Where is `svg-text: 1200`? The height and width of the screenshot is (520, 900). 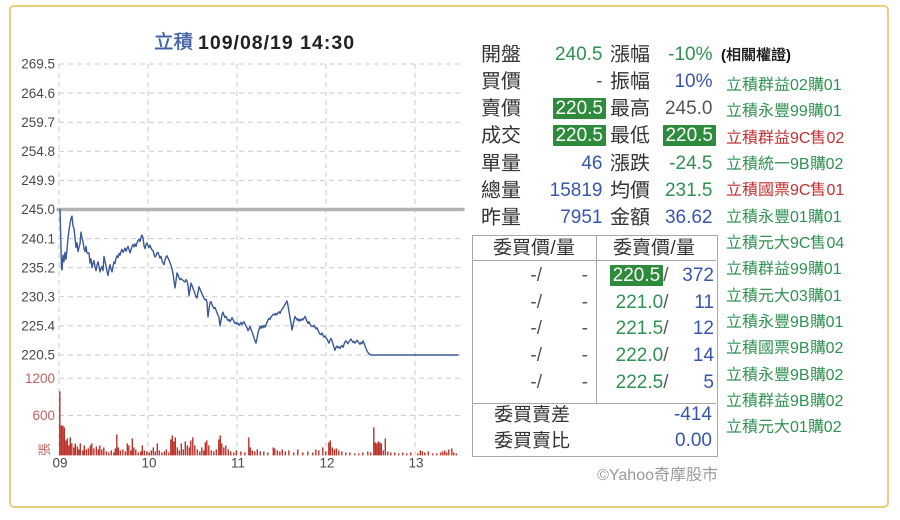 svg-text: 1200 is located at coordinates (40, 378).